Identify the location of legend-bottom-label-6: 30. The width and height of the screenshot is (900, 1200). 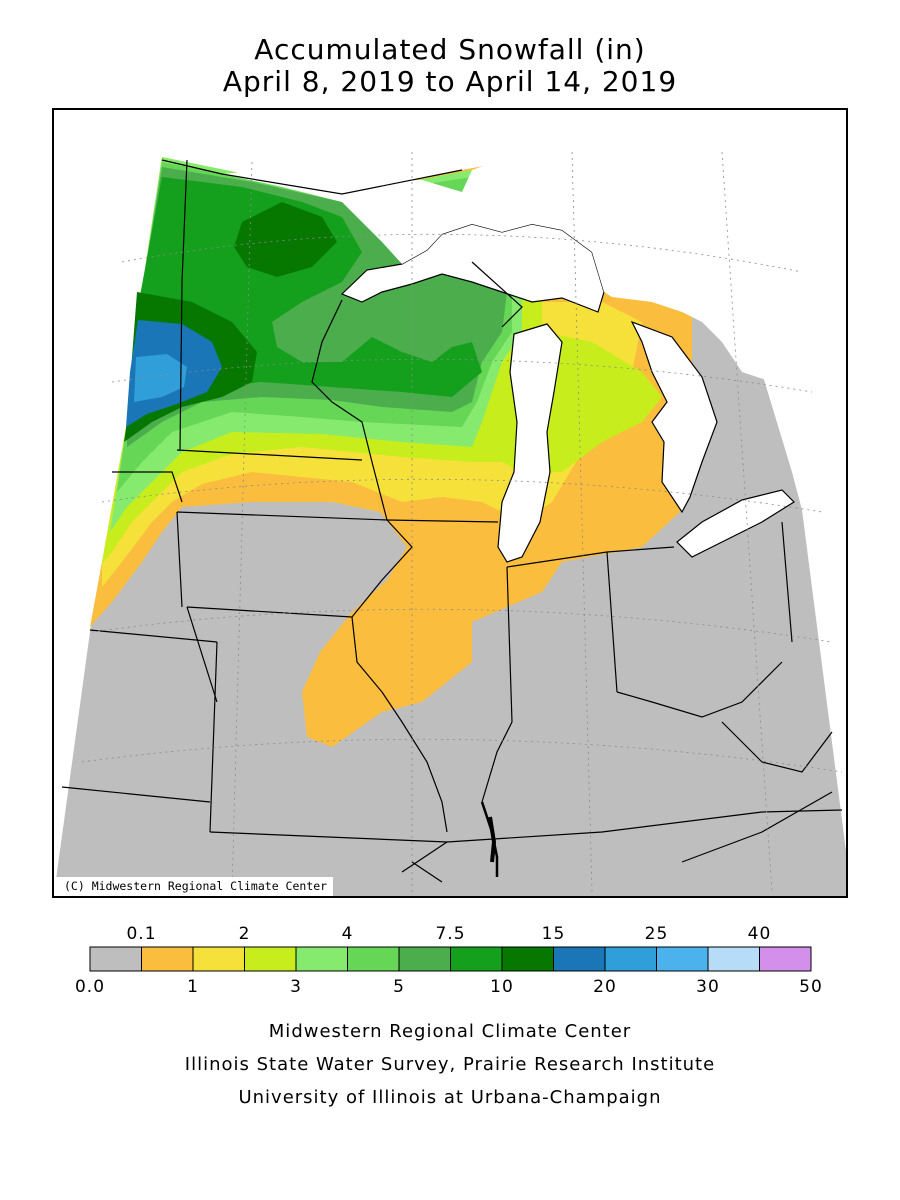
(708, 987).